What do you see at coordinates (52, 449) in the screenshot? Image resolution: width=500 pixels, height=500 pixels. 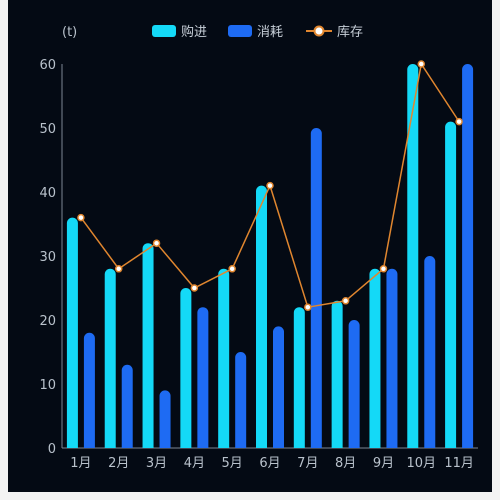 I see `y-tick-label: 0` at bounding box center [52, 449].